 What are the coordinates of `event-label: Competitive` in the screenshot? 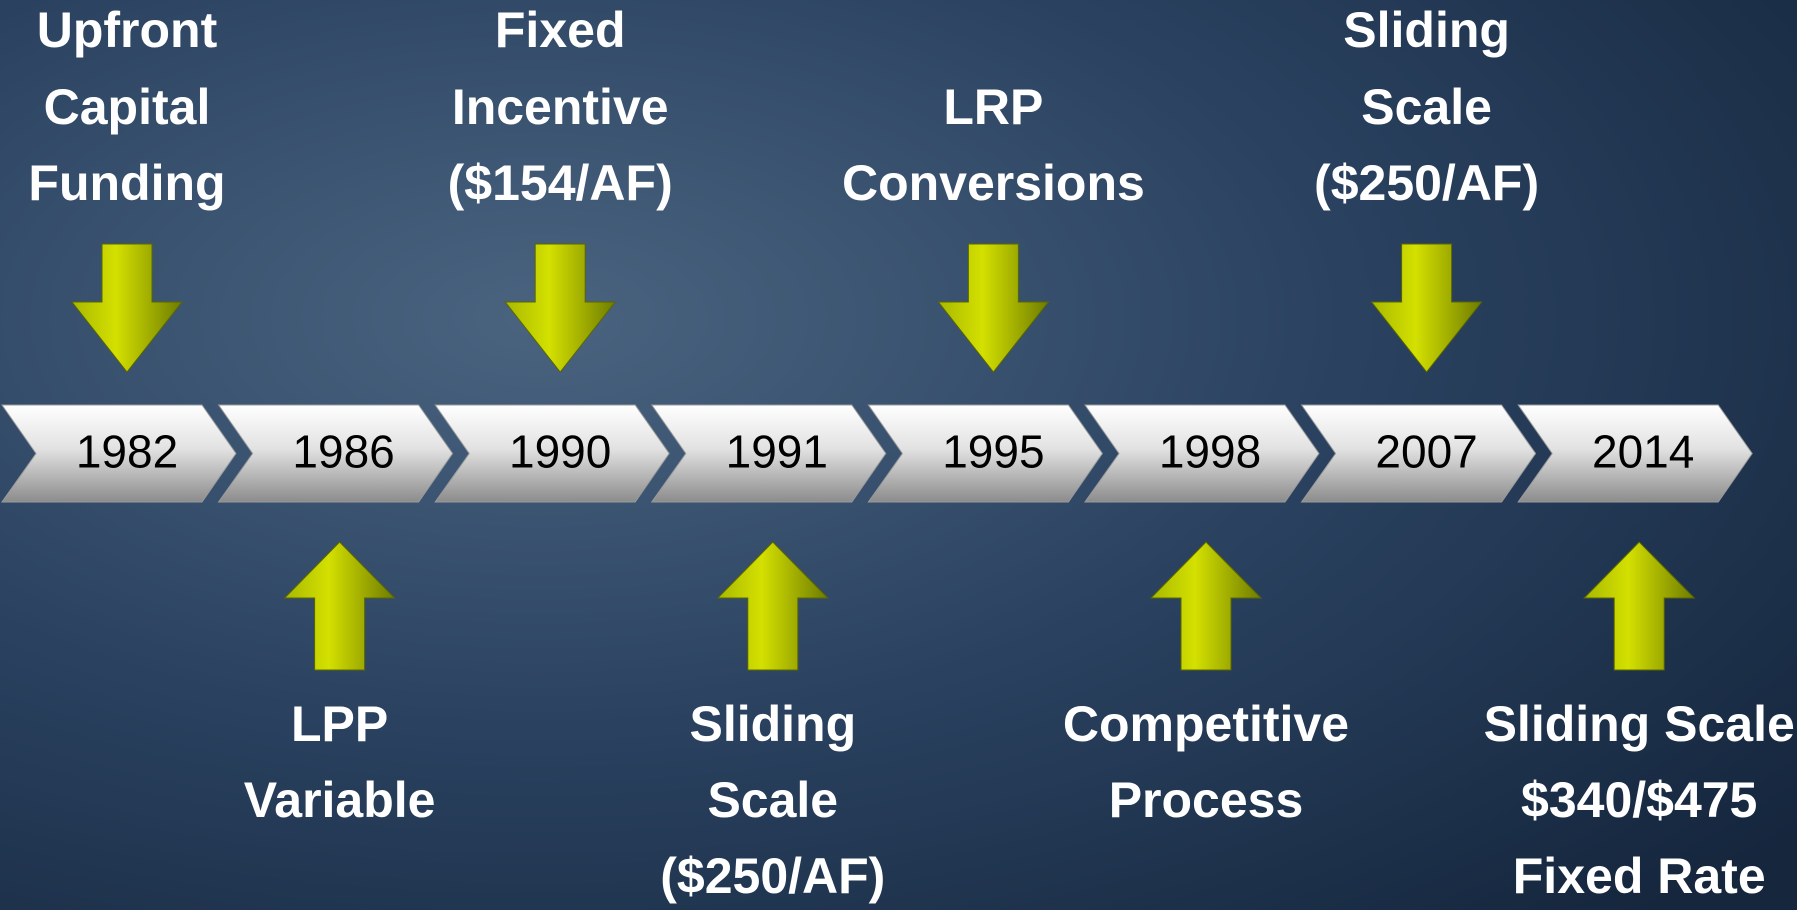 It's located at (1206, 724).